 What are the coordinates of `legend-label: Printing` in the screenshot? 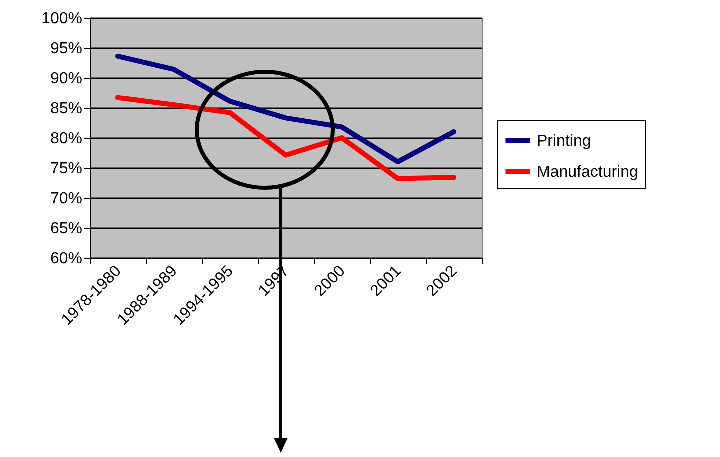 It's located at (564, 141).